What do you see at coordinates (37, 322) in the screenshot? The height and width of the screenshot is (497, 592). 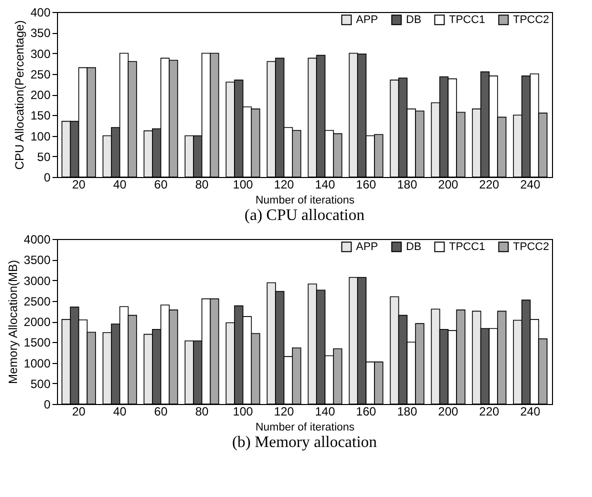 I see `y-tick-label: 2000` at bounding box center [37, 322].